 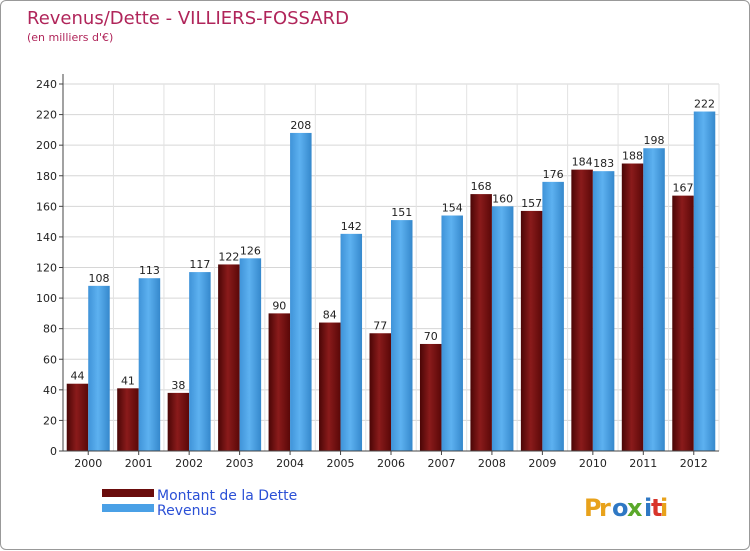 What do you see at coordinates (46, 115) in the screenshot?
I see `y-tick-label: 220` at bounding box center [46, 115].